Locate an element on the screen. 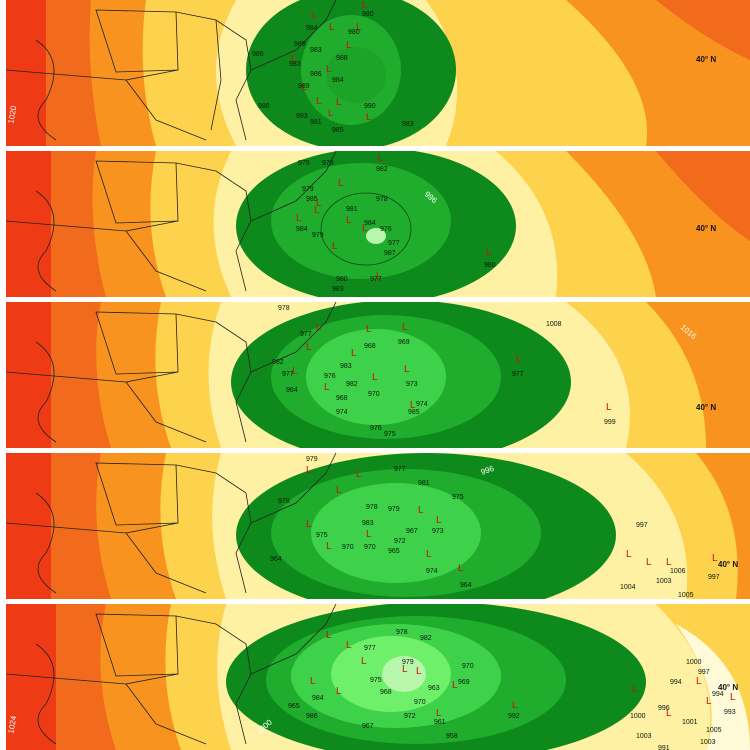 The width and height of the screenshot is (750, 750). svg-text: 1005 is located at coordinates (714, 730).